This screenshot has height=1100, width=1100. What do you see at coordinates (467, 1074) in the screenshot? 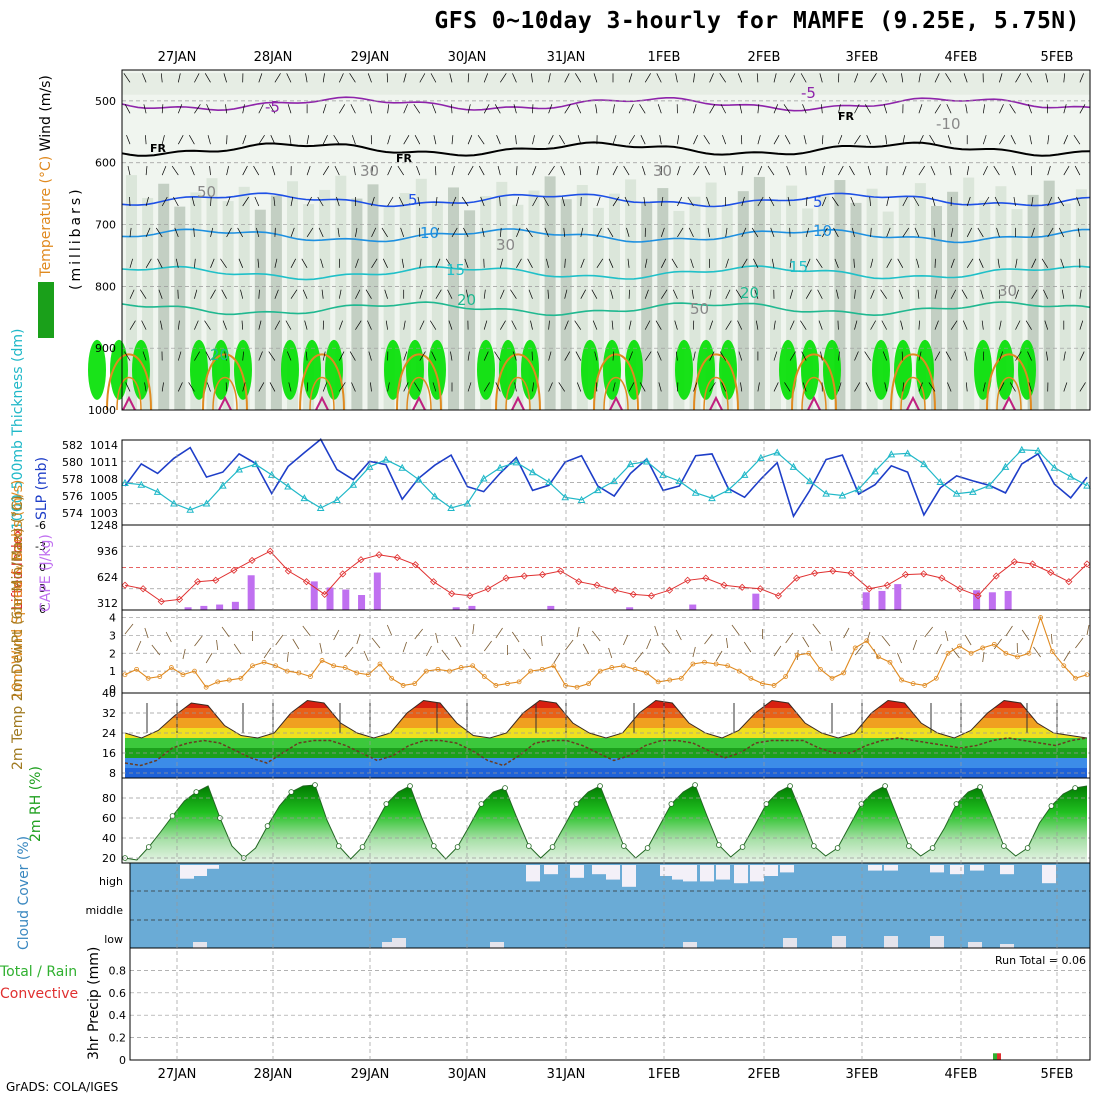
I see `date-label-bottom: 30JAN` at bounding box center [467, 1074].